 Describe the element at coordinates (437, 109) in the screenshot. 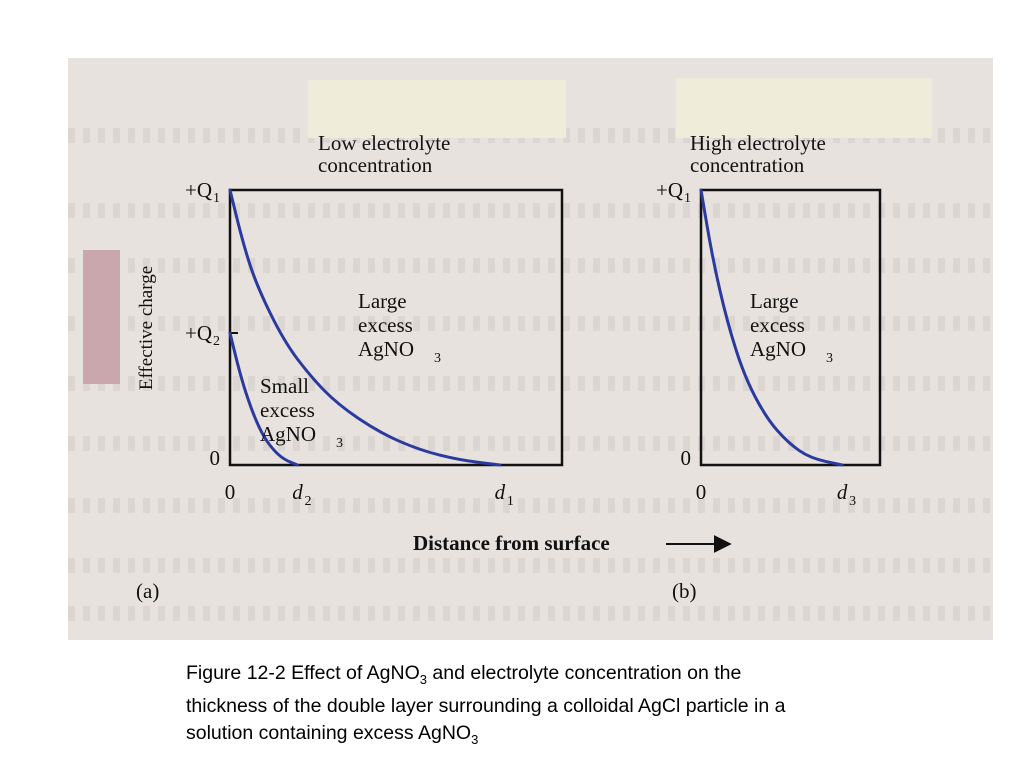

I see `highlight-patch-a` at that location.